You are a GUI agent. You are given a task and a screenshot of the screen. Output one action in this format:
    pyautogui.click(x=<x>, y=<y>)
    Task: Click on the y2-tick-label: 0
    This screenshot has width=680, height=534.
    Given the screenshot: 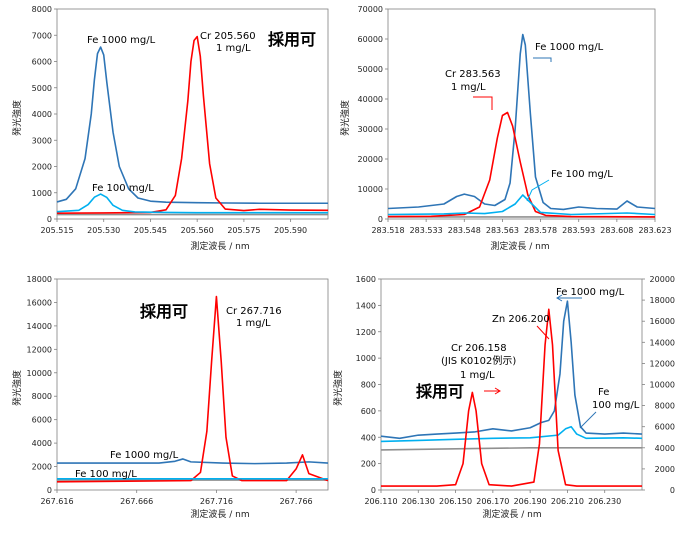 What is the action you would take?
    pyautogui.click(x=672, y=490)
    